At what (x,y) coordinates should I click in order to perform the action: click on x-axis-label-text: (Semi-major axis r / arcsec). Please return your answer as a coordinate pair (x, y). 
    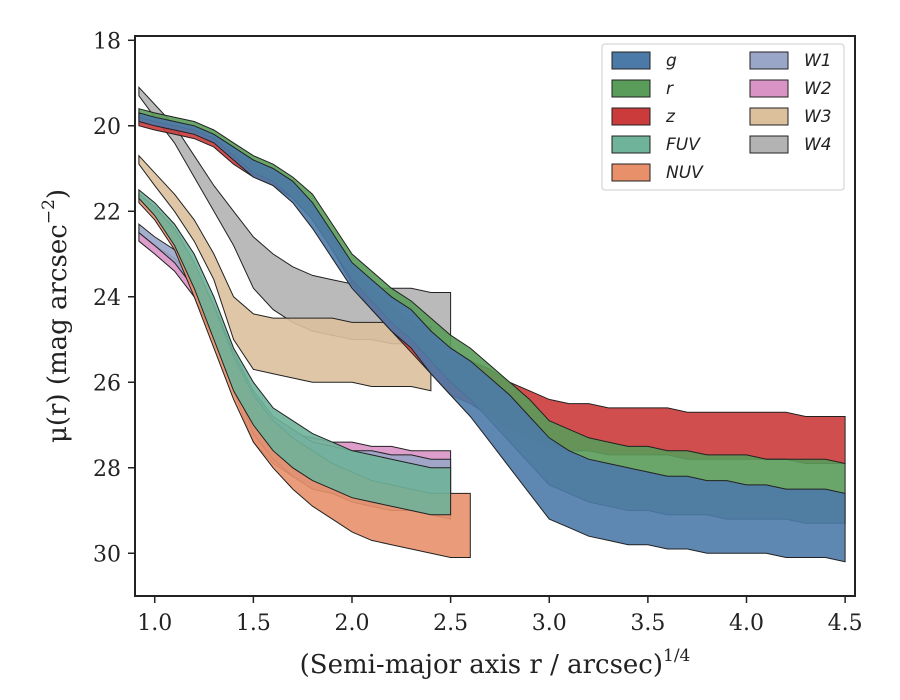
    Looking at the image, I should click on (481, 665).